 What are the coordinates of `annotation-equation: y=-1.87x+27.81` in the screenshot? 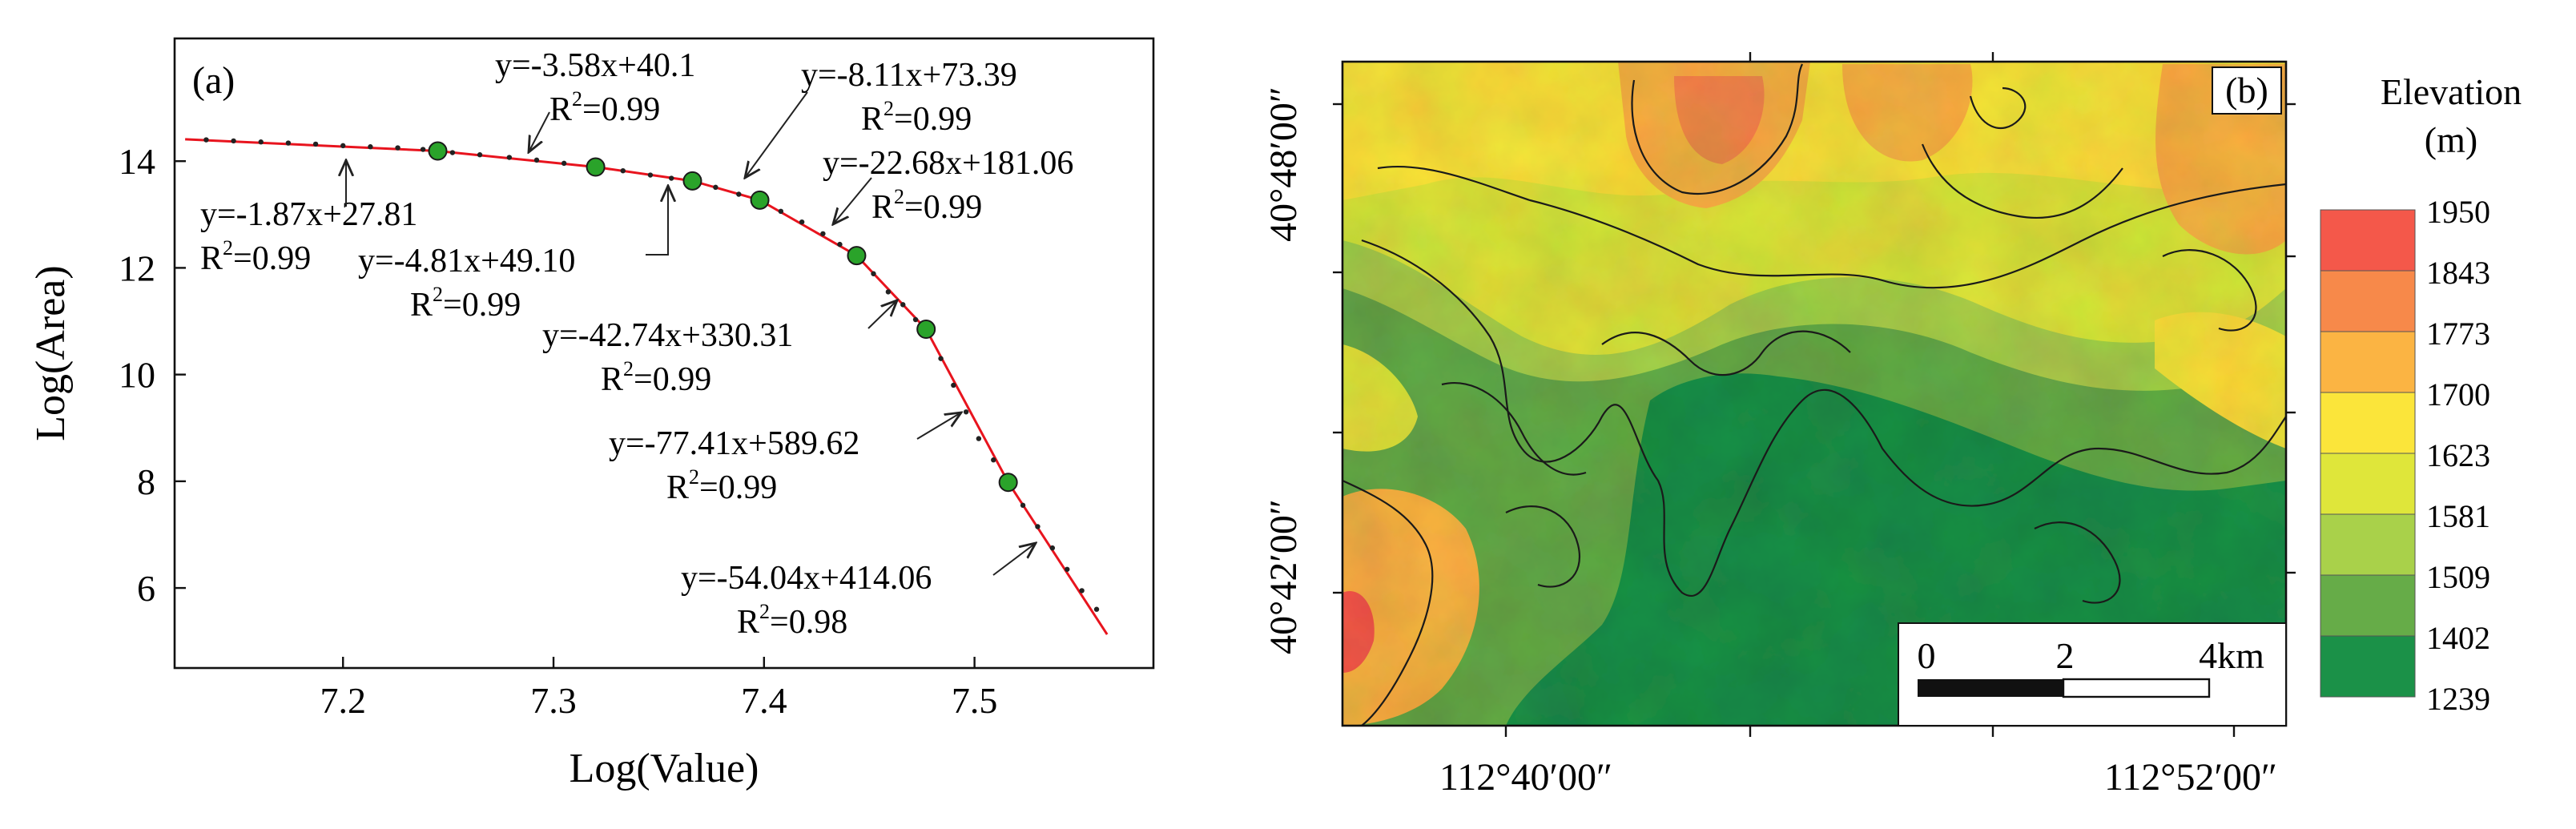 It's located at (308, 214).